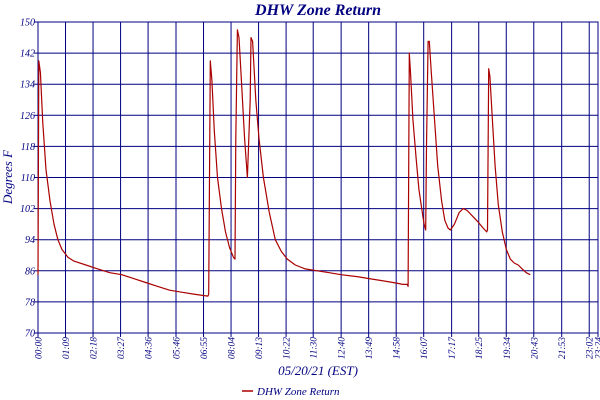 The width and height of the screenshot is (600, 400). I want to click on x-tick-label: 02:18, so click(95, 348).